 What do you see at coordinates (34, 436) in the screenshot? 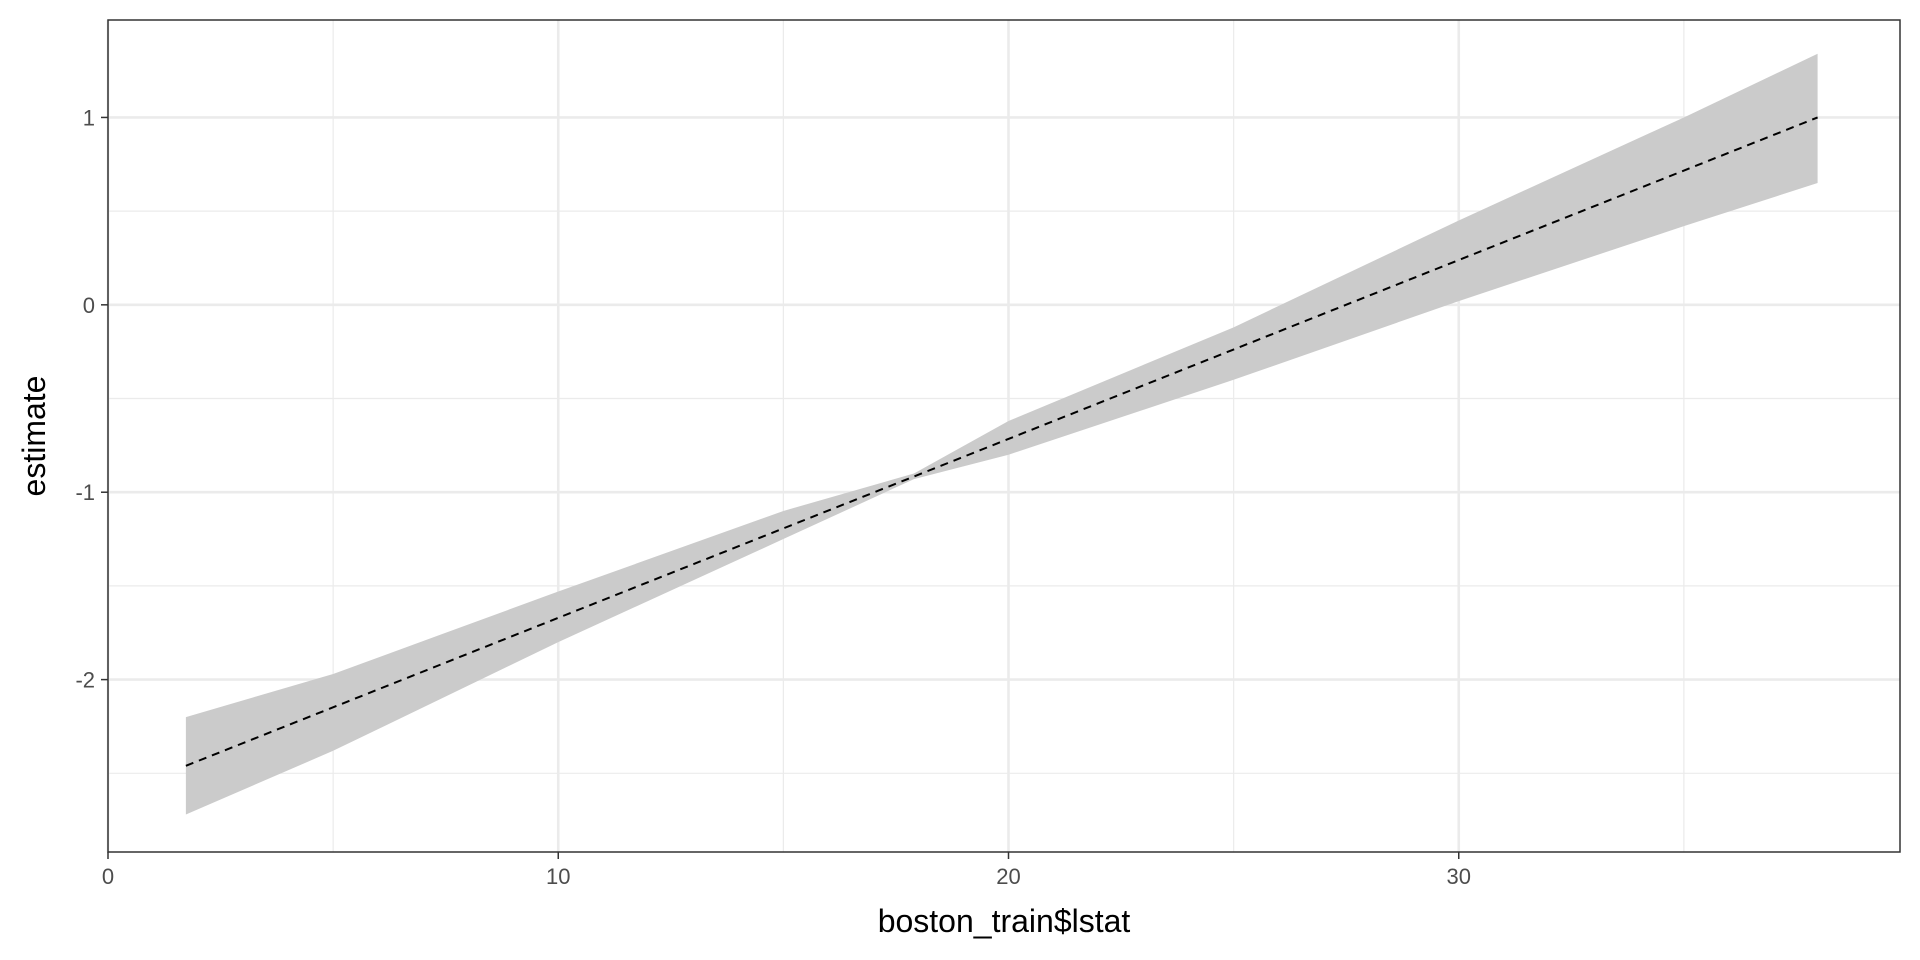
I see `y-axis-title: estimate` at bounding box center [34, 436].